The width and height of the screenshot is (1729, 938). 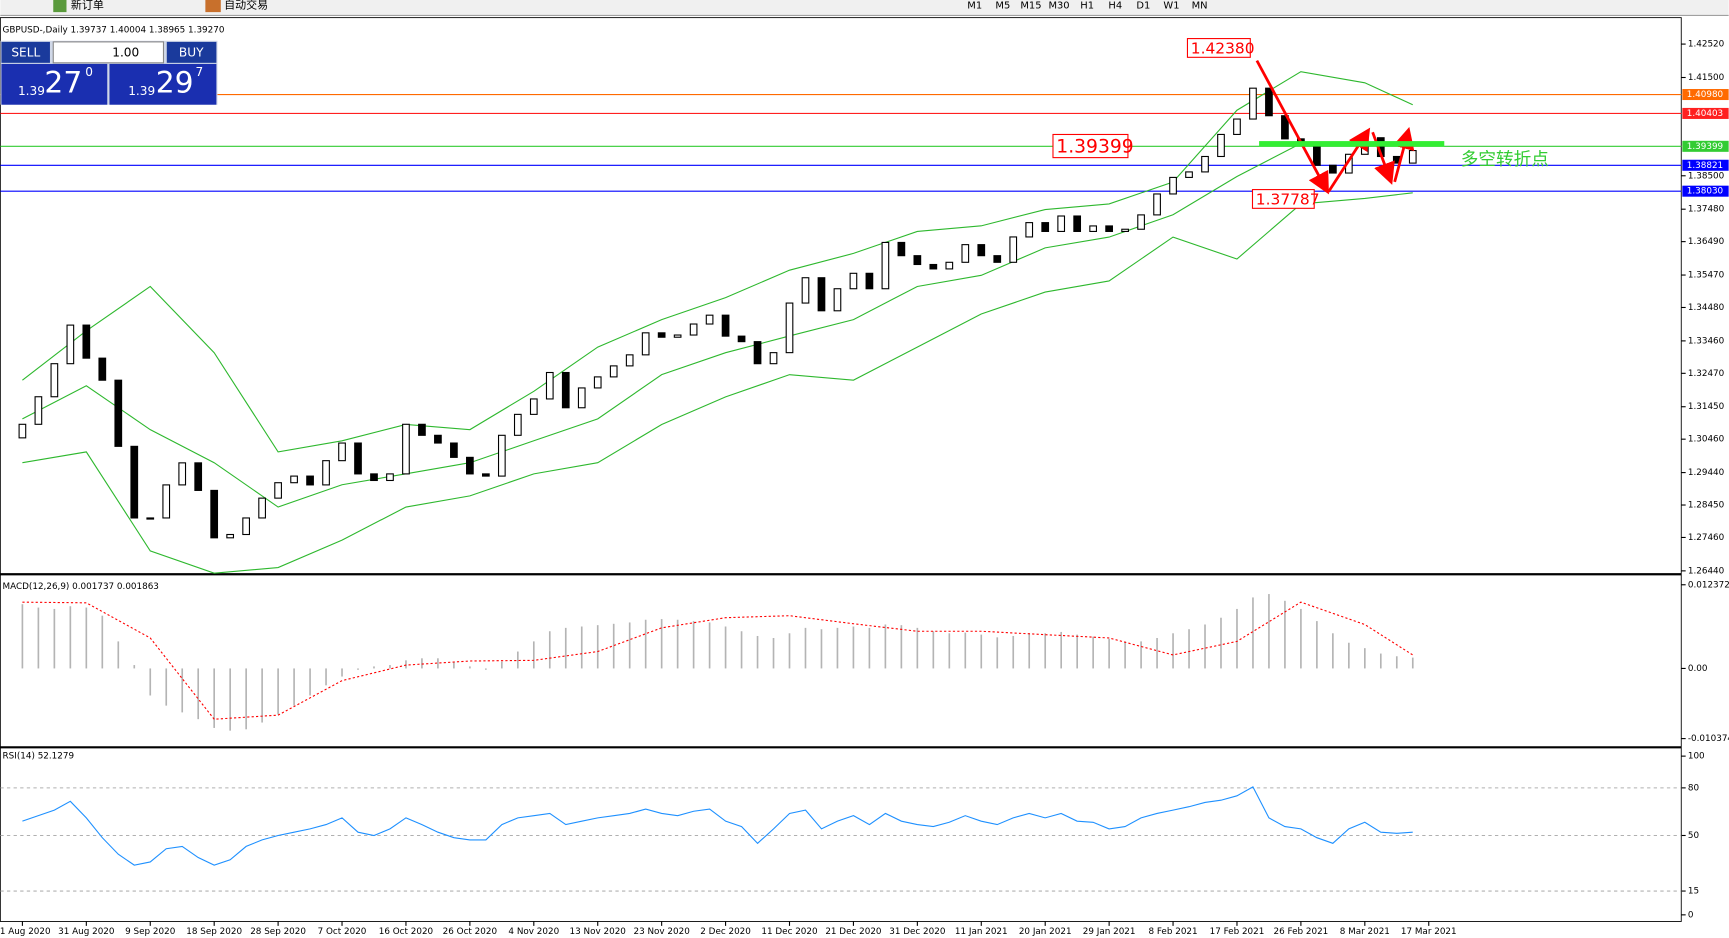 I want to click on new-order-icon, so click(x=60, y=6).